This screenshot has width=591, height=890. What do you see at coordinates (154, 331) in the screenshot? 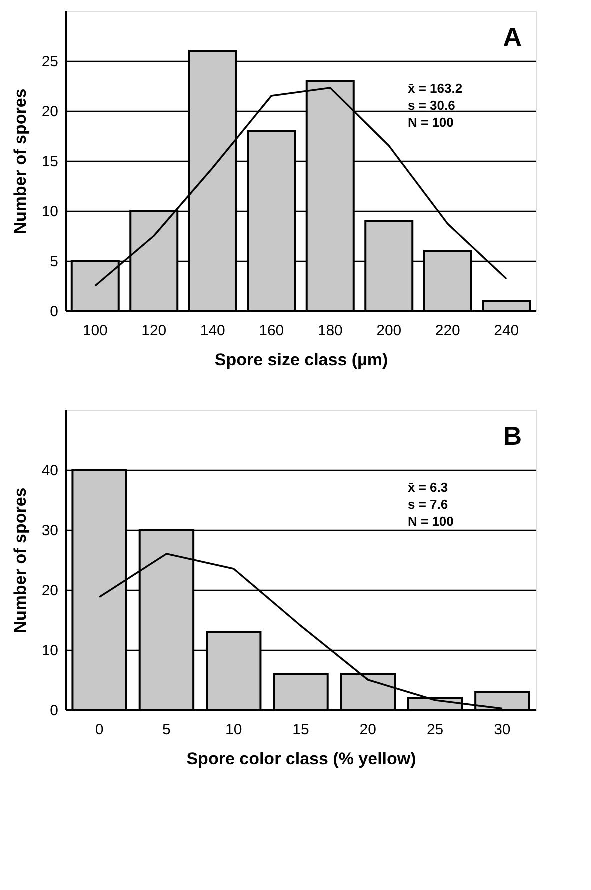
I see `x-tick-label: 120` at bounding box center [154, 331].